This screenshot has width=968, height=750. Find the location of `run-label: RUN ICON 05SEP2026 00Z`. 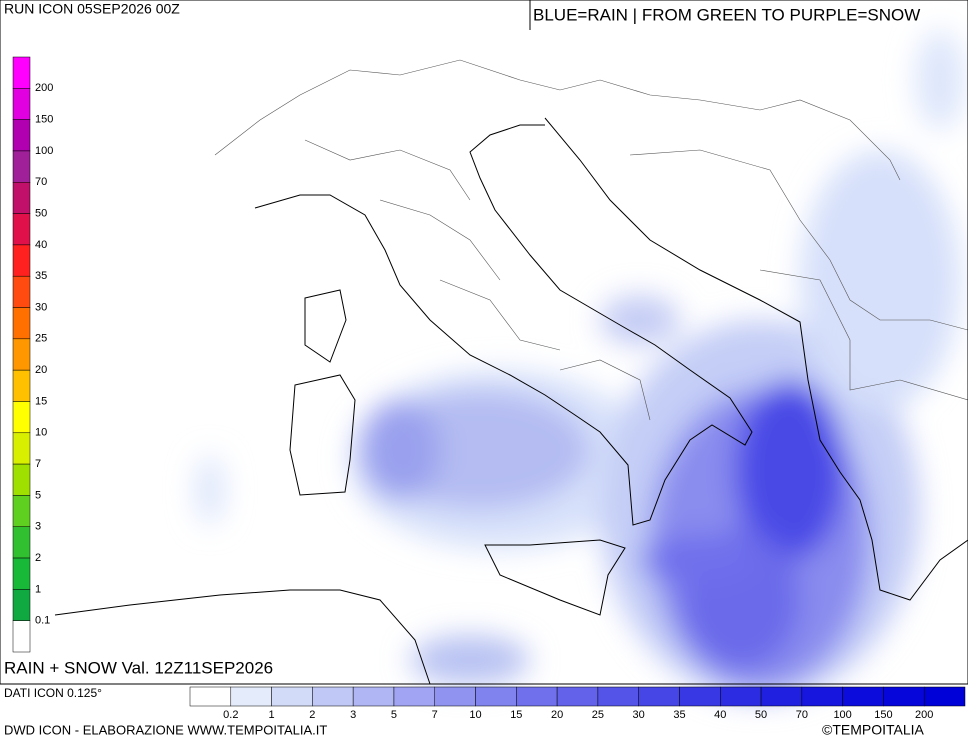

run-label: RUN ICON 05SEP2026 00Z is located at coordinates (92, 9).